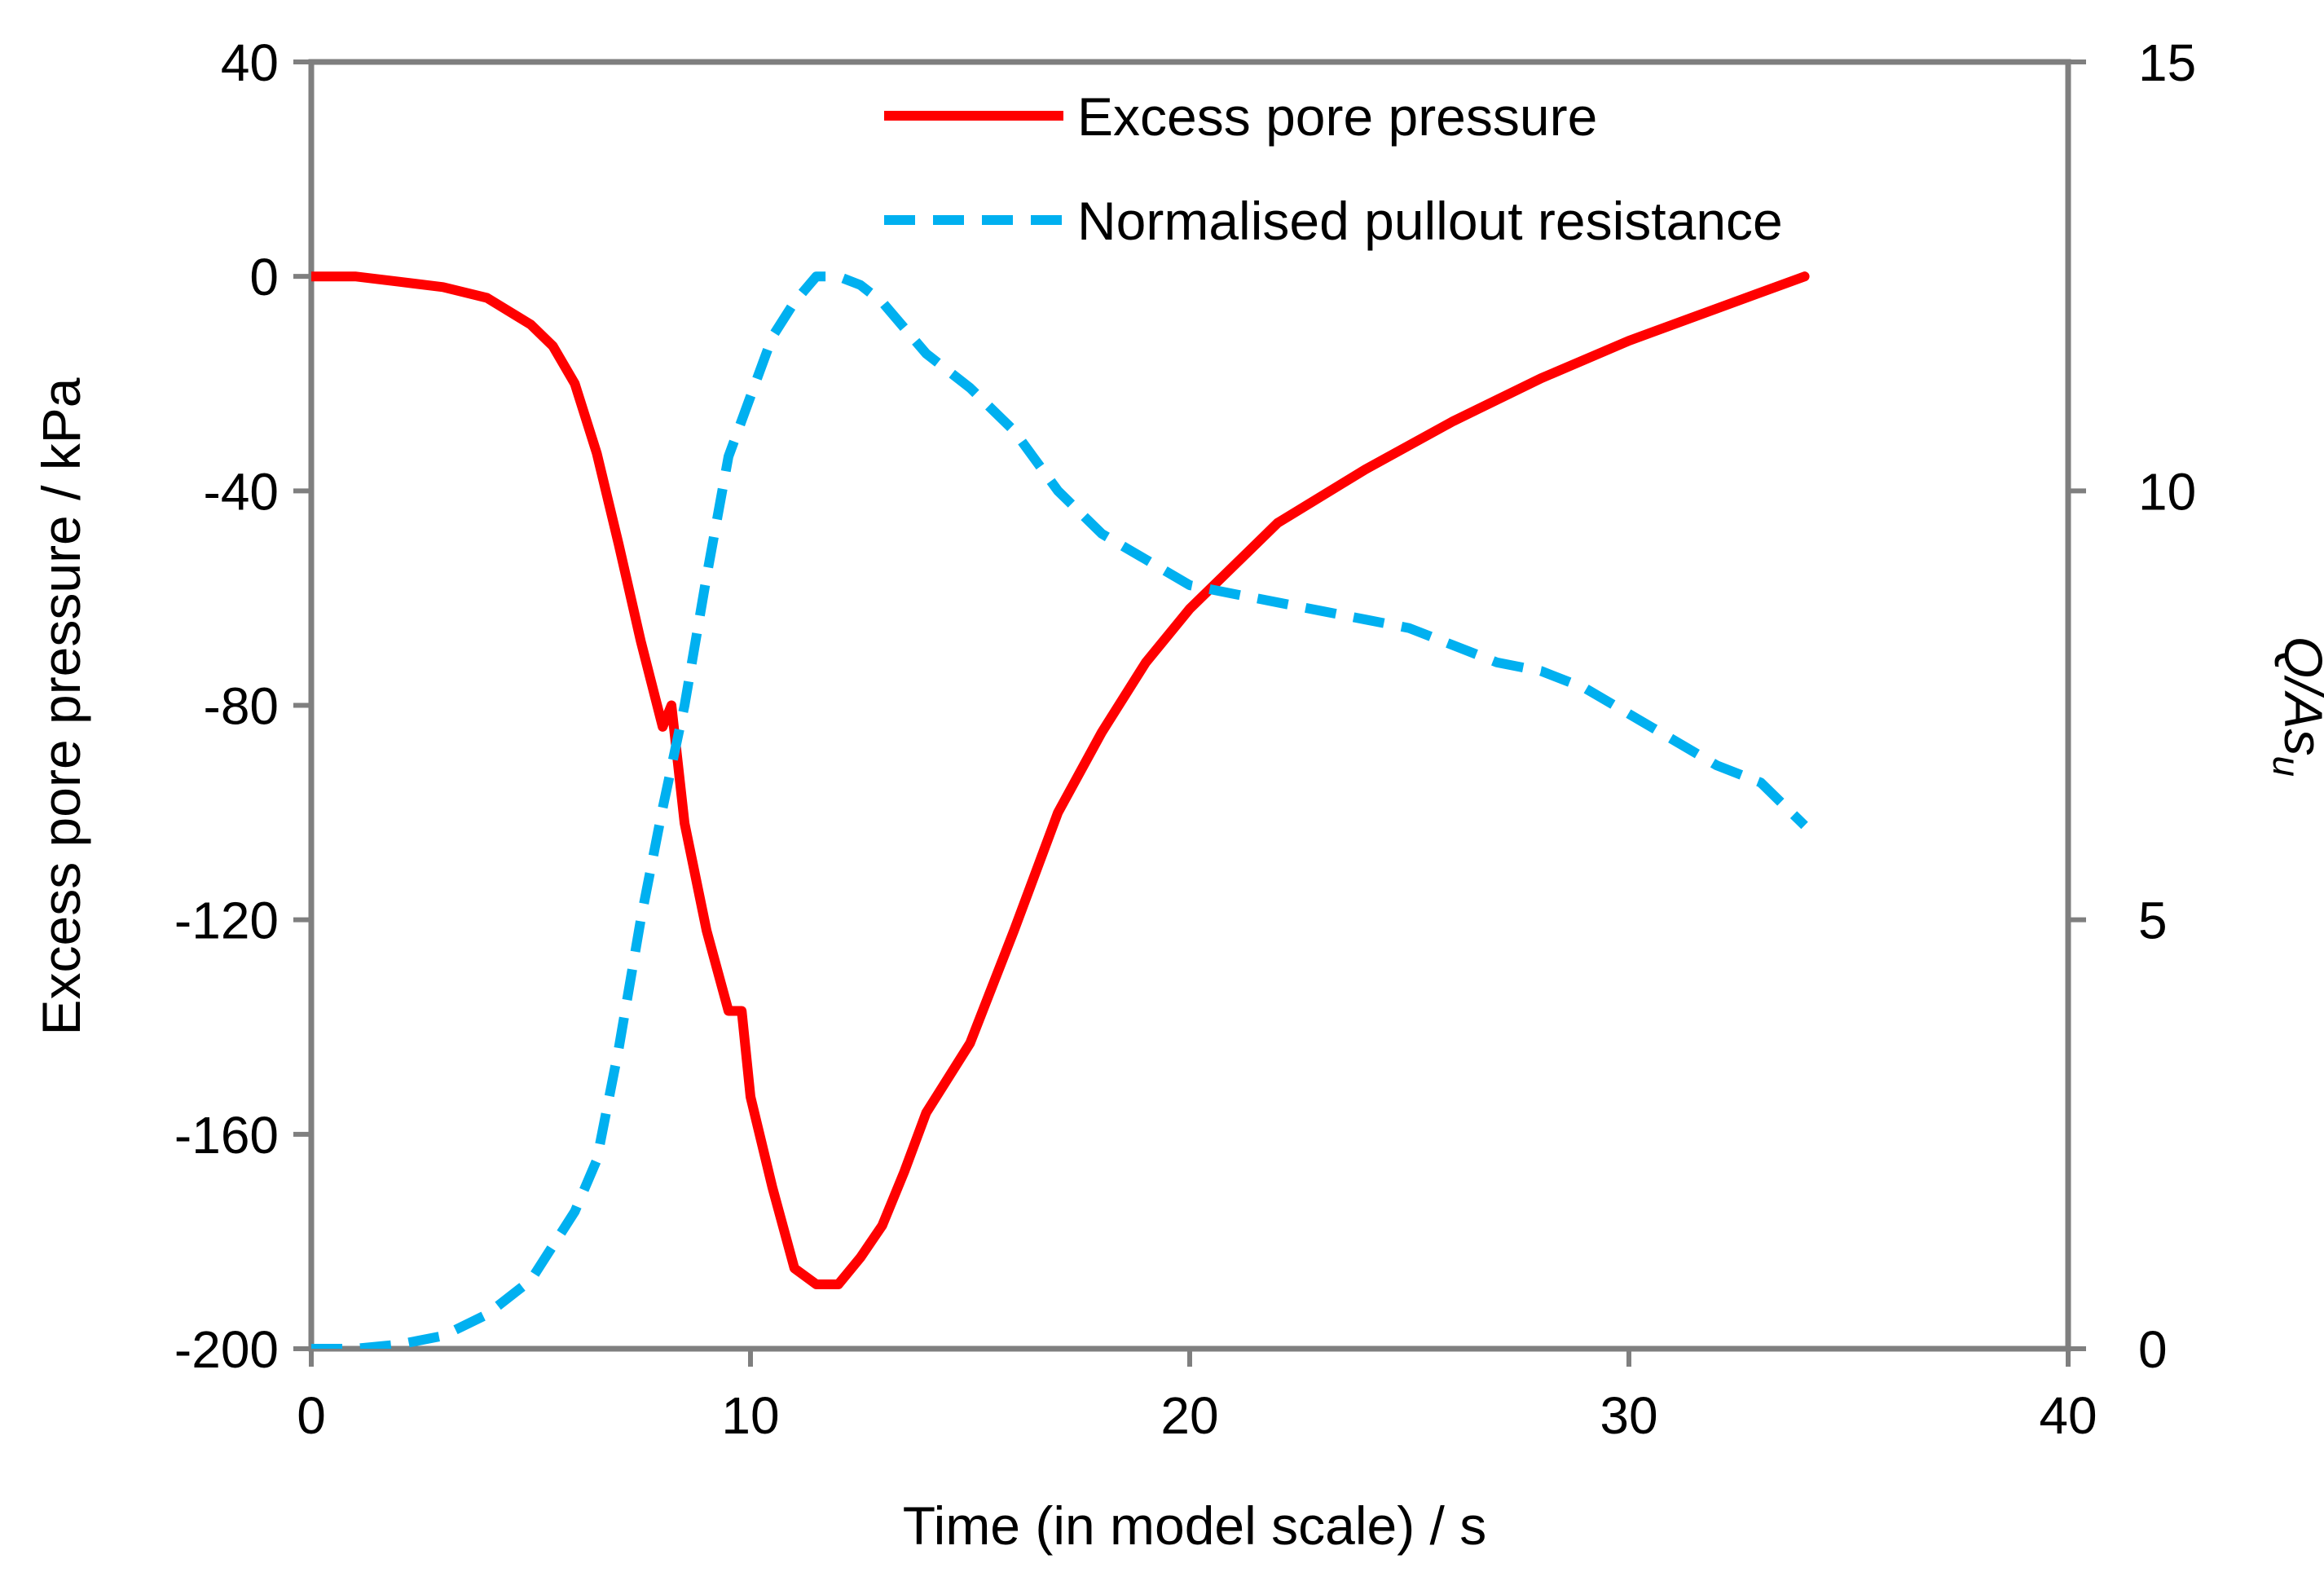 The height and width of the screenshot is (1581, 2324). Describe the element at coordinates (241, 706) in the screenshot. I see `y-tick-label: -80` at that location.